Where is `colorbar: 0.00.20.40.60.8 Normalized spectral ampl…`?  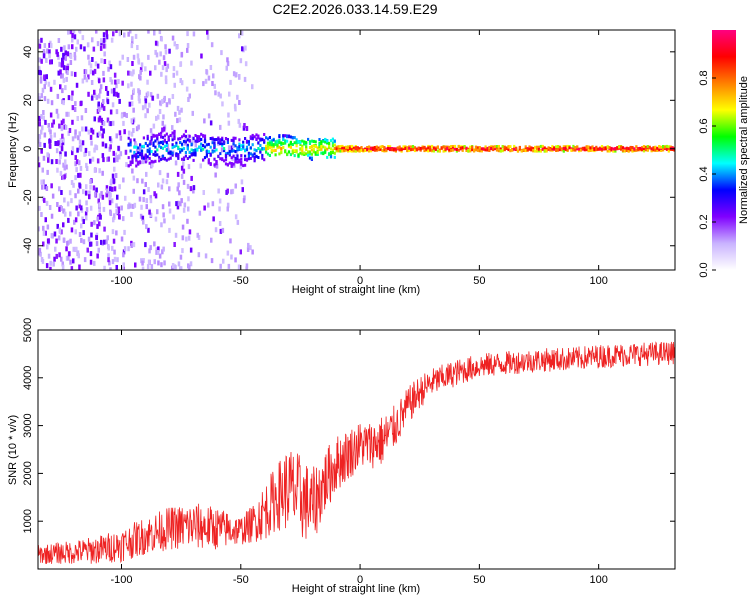 colorbar: 0.00.20.40.60.8 Normalized spectral ampl… is located at coordinates (724, 154).